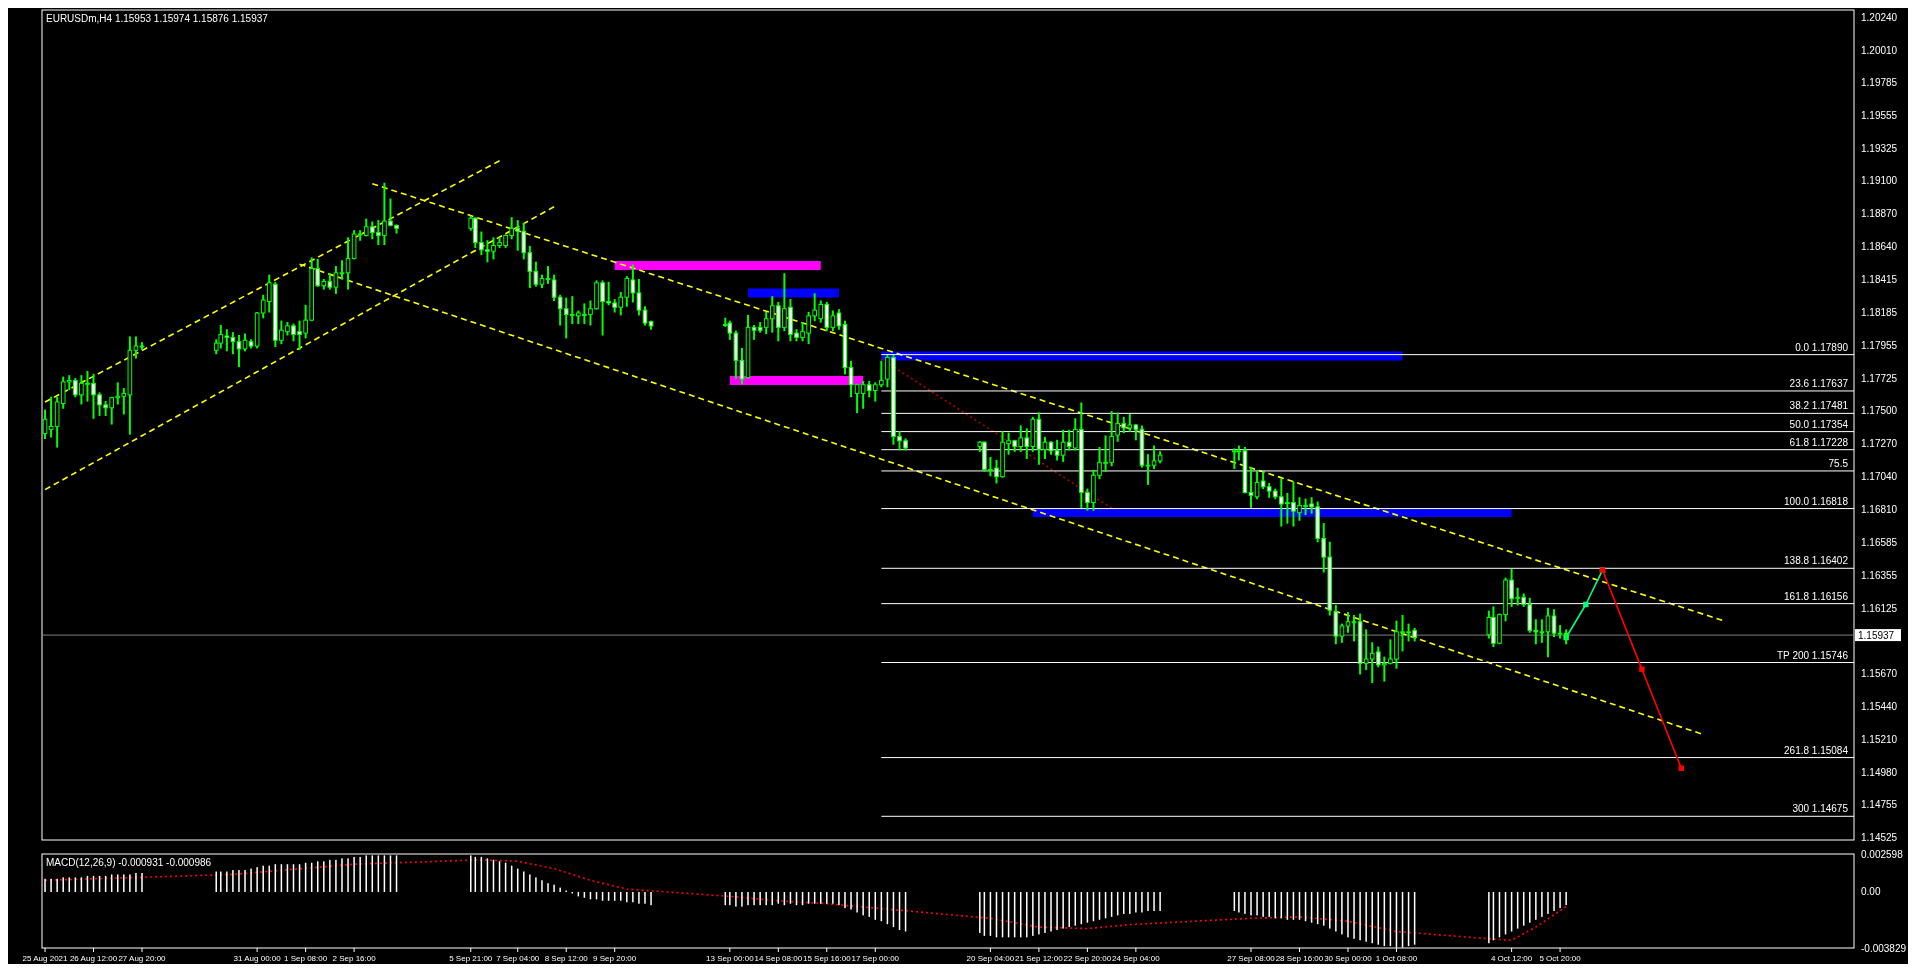 The height and width of the screenshot is (972, 1916). Describe the element at coordinates (615, 958) in the screenshot. I see `x-tick-label: 9 Sep 20:00` at that location.